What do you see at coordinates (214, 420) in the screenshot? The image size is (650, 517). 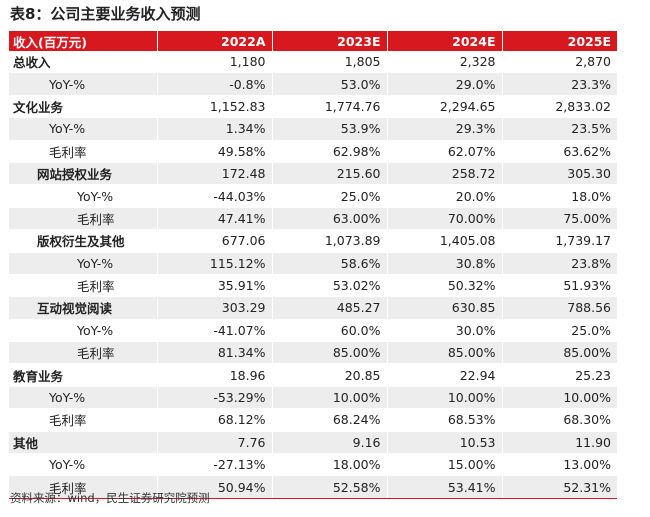 I see `value-cell: 68.12%` at bounding box center [214, 420].